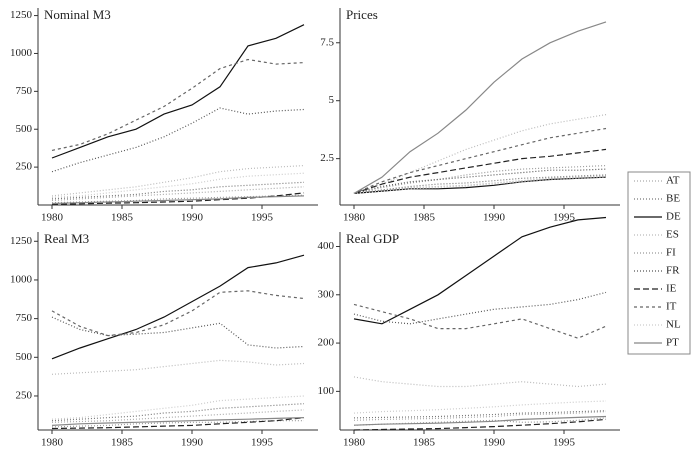 The image size is (696, 455). What do you see at coordinates (671, 289) in the screenshot?
I see `legend-label: IE` at bounding box center [671, 289].